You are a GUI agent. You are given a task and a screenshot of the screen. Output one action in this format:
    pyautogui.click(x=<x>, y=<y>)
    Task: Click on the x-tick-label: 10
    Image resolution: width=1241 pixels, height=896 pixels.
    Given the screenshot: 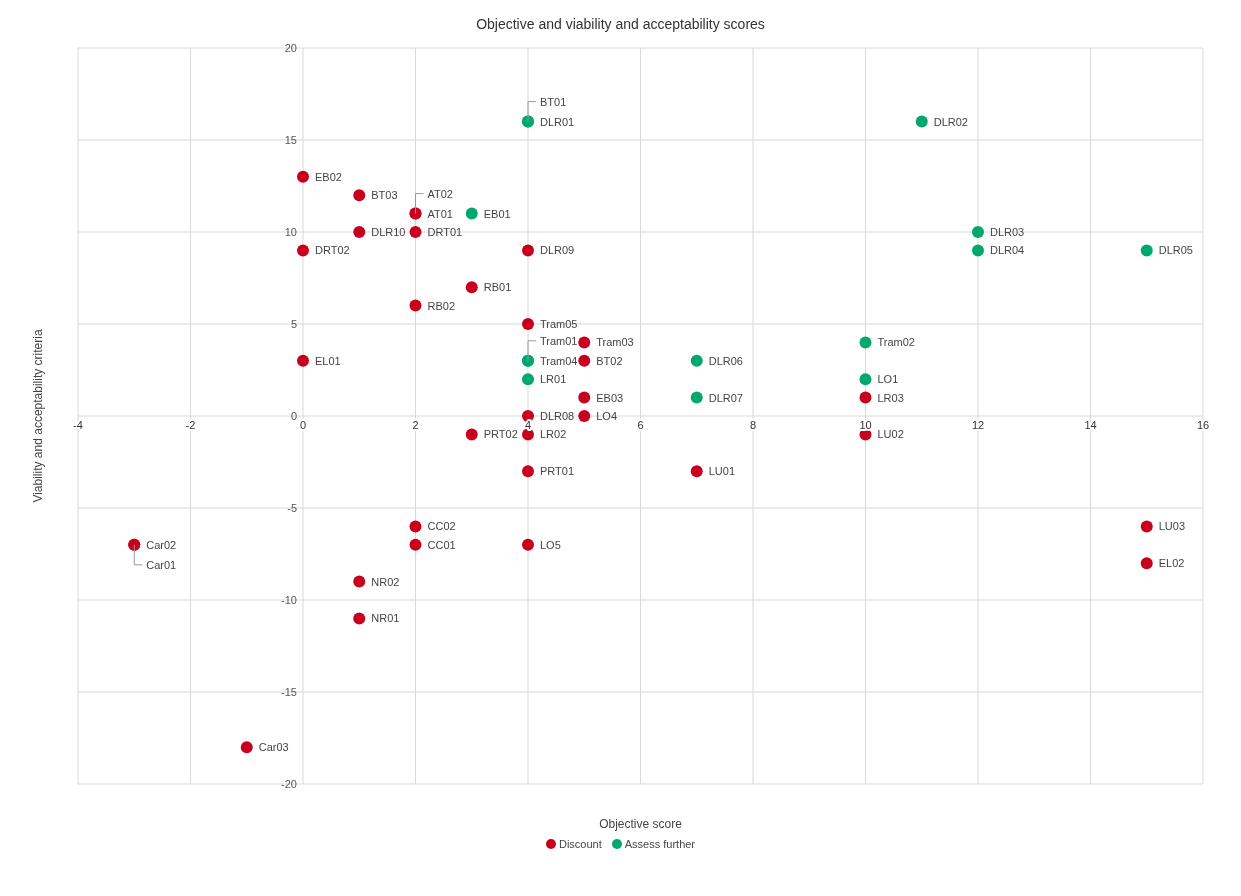 What is the action you would take?
    pyautogui.click(x=865, y=425)
    